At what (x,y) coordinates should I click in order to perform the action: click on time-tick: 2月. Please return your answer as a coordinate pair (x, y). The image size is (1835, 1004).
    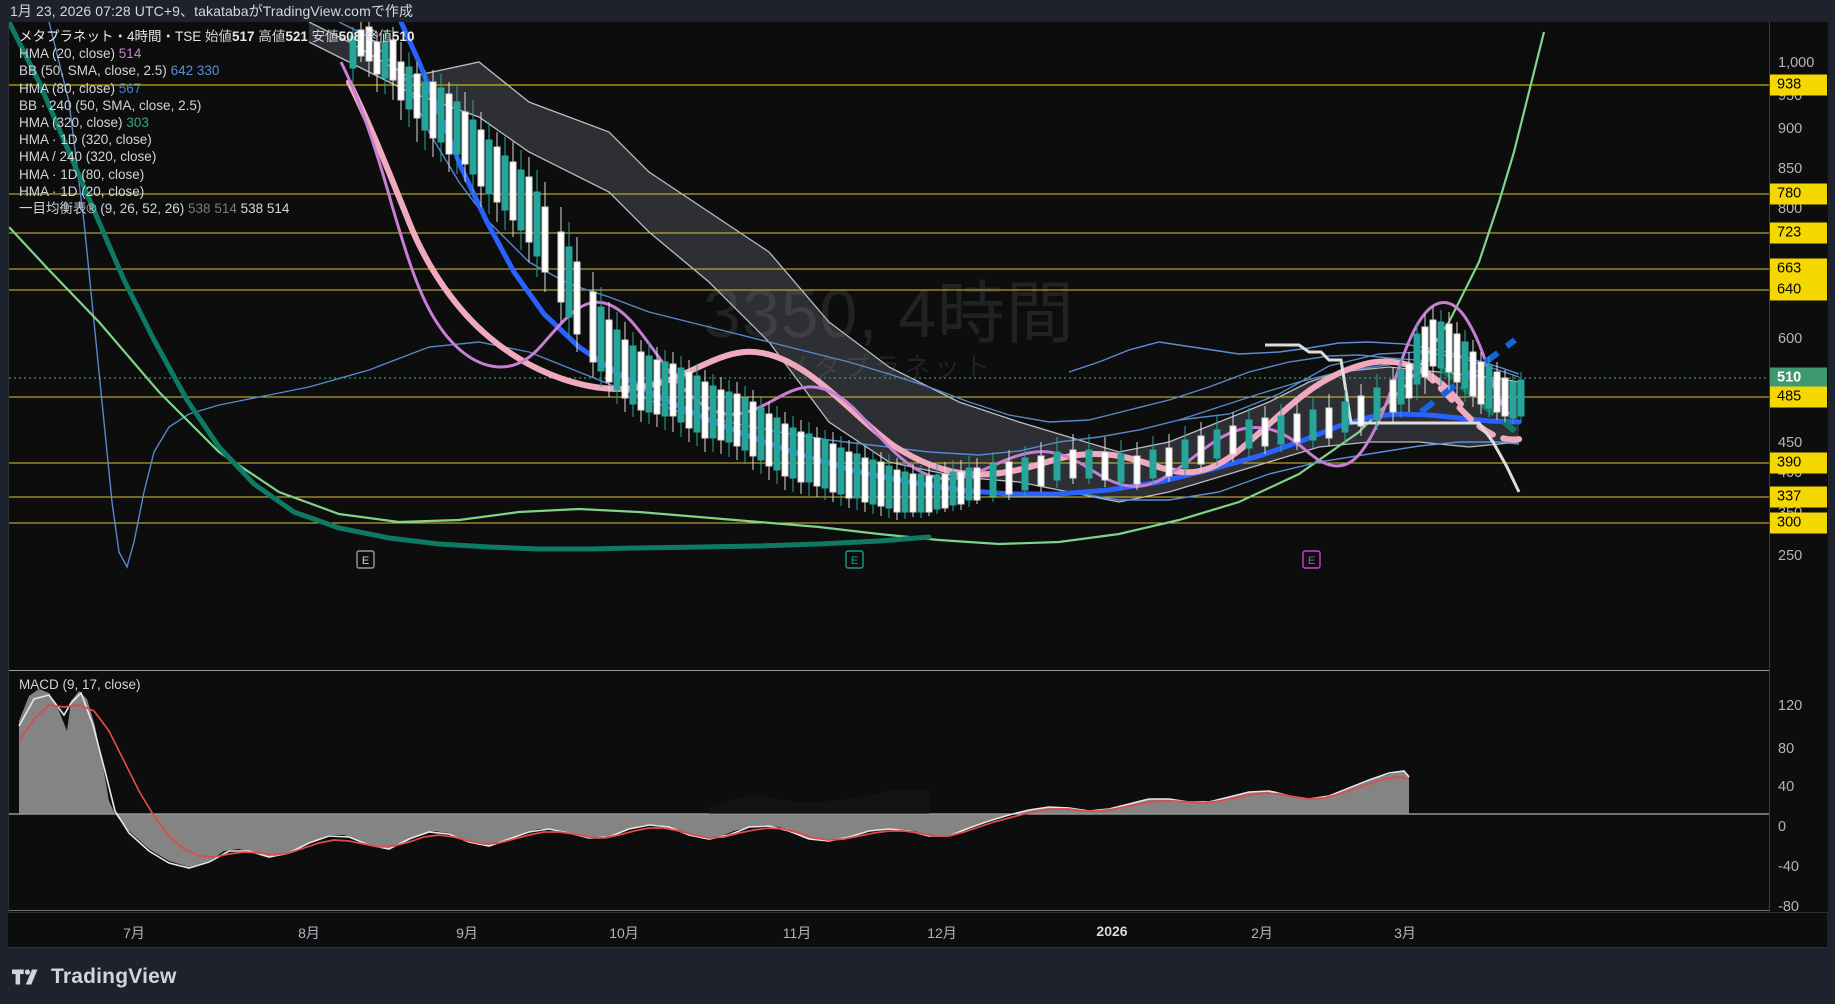
    Looking at the image, I should click on (1262, 933).